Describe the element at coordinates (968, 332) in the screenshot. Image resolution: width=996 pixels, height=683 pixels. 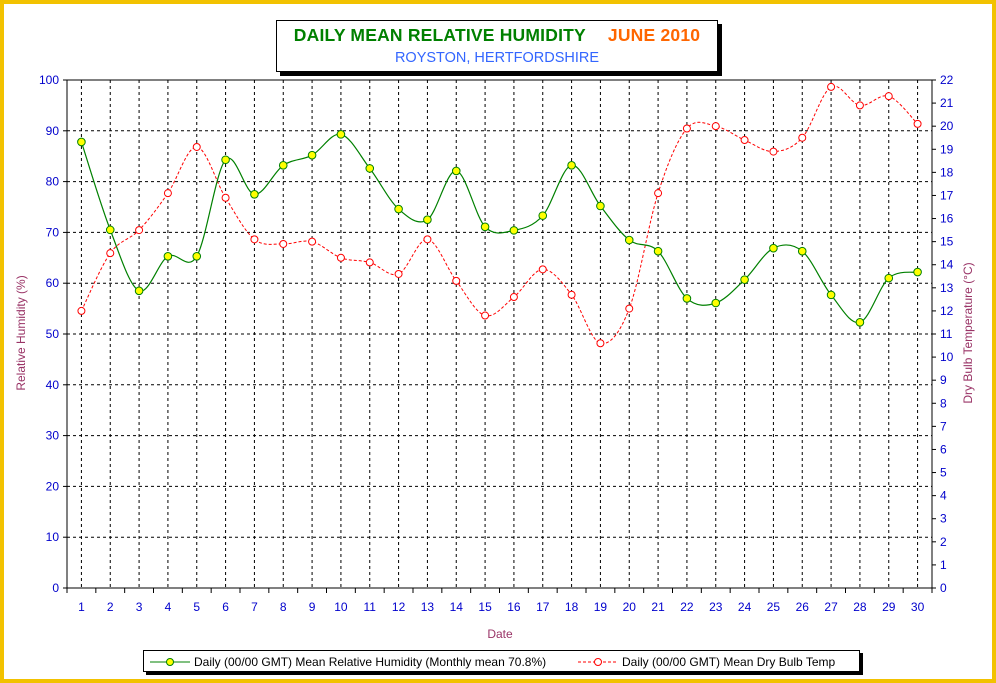
I see `y2-axis-title: Dry Bulb Temperature (°C)` at that location.